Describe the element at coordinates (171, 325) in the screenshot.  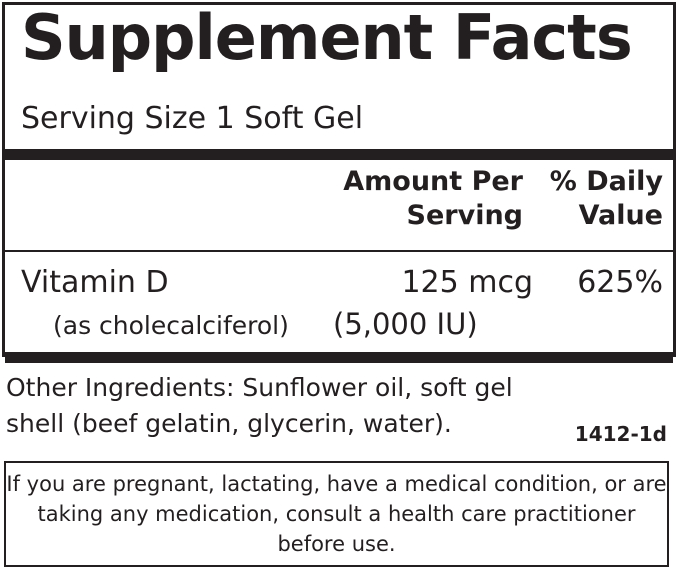
I see `nutrient-form: (as cholecalciferol)` at that location.